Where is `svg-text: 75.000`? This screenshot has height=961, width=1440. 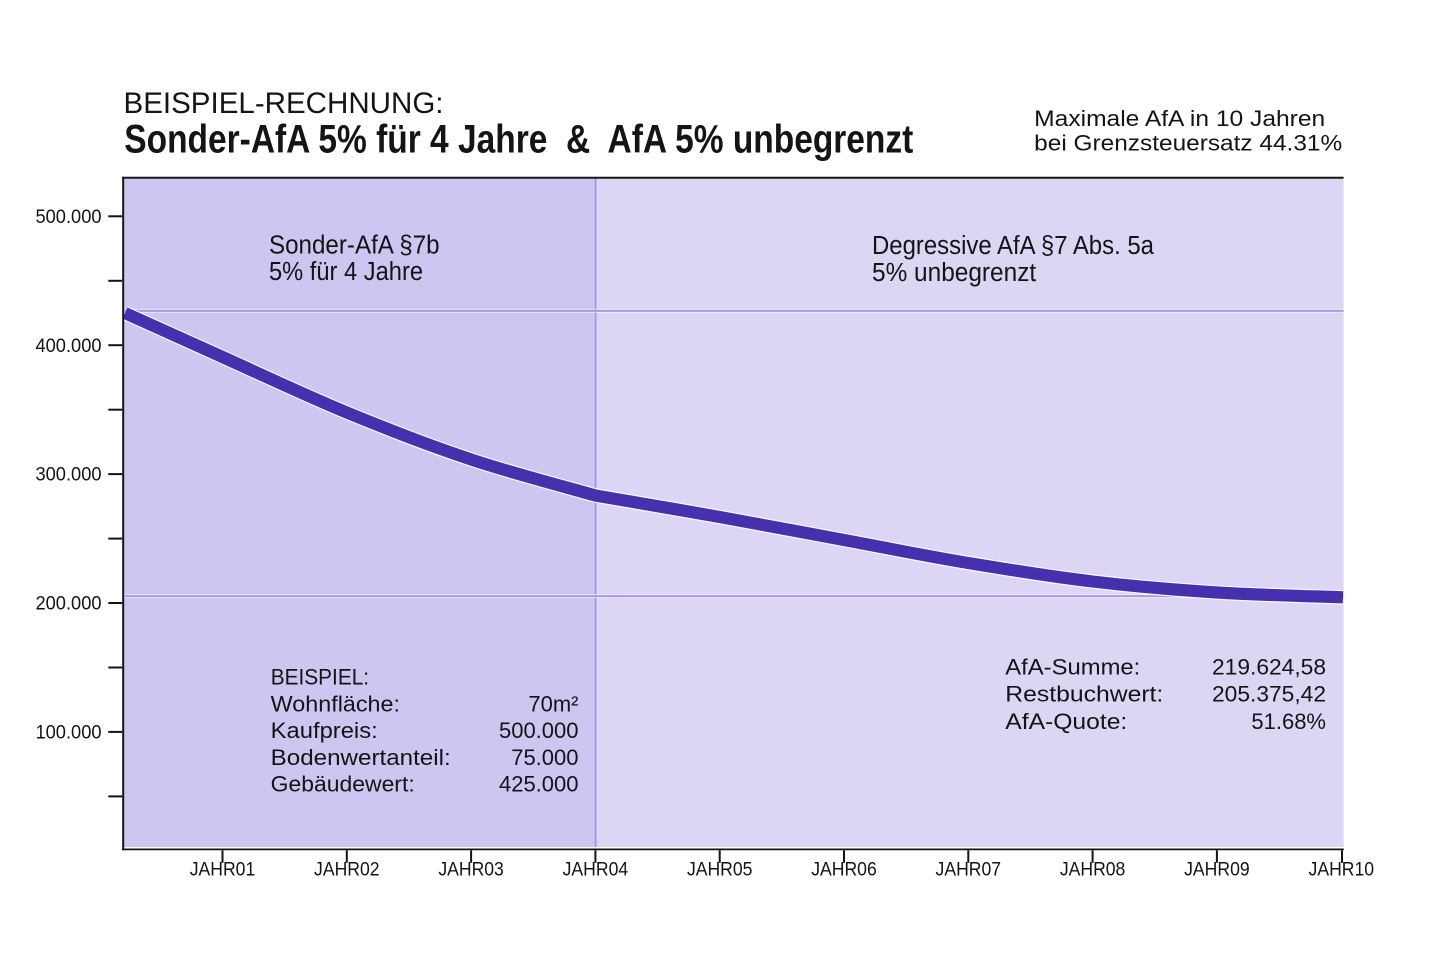
svg-text: 75.000 is located at coordinates (544, 757).